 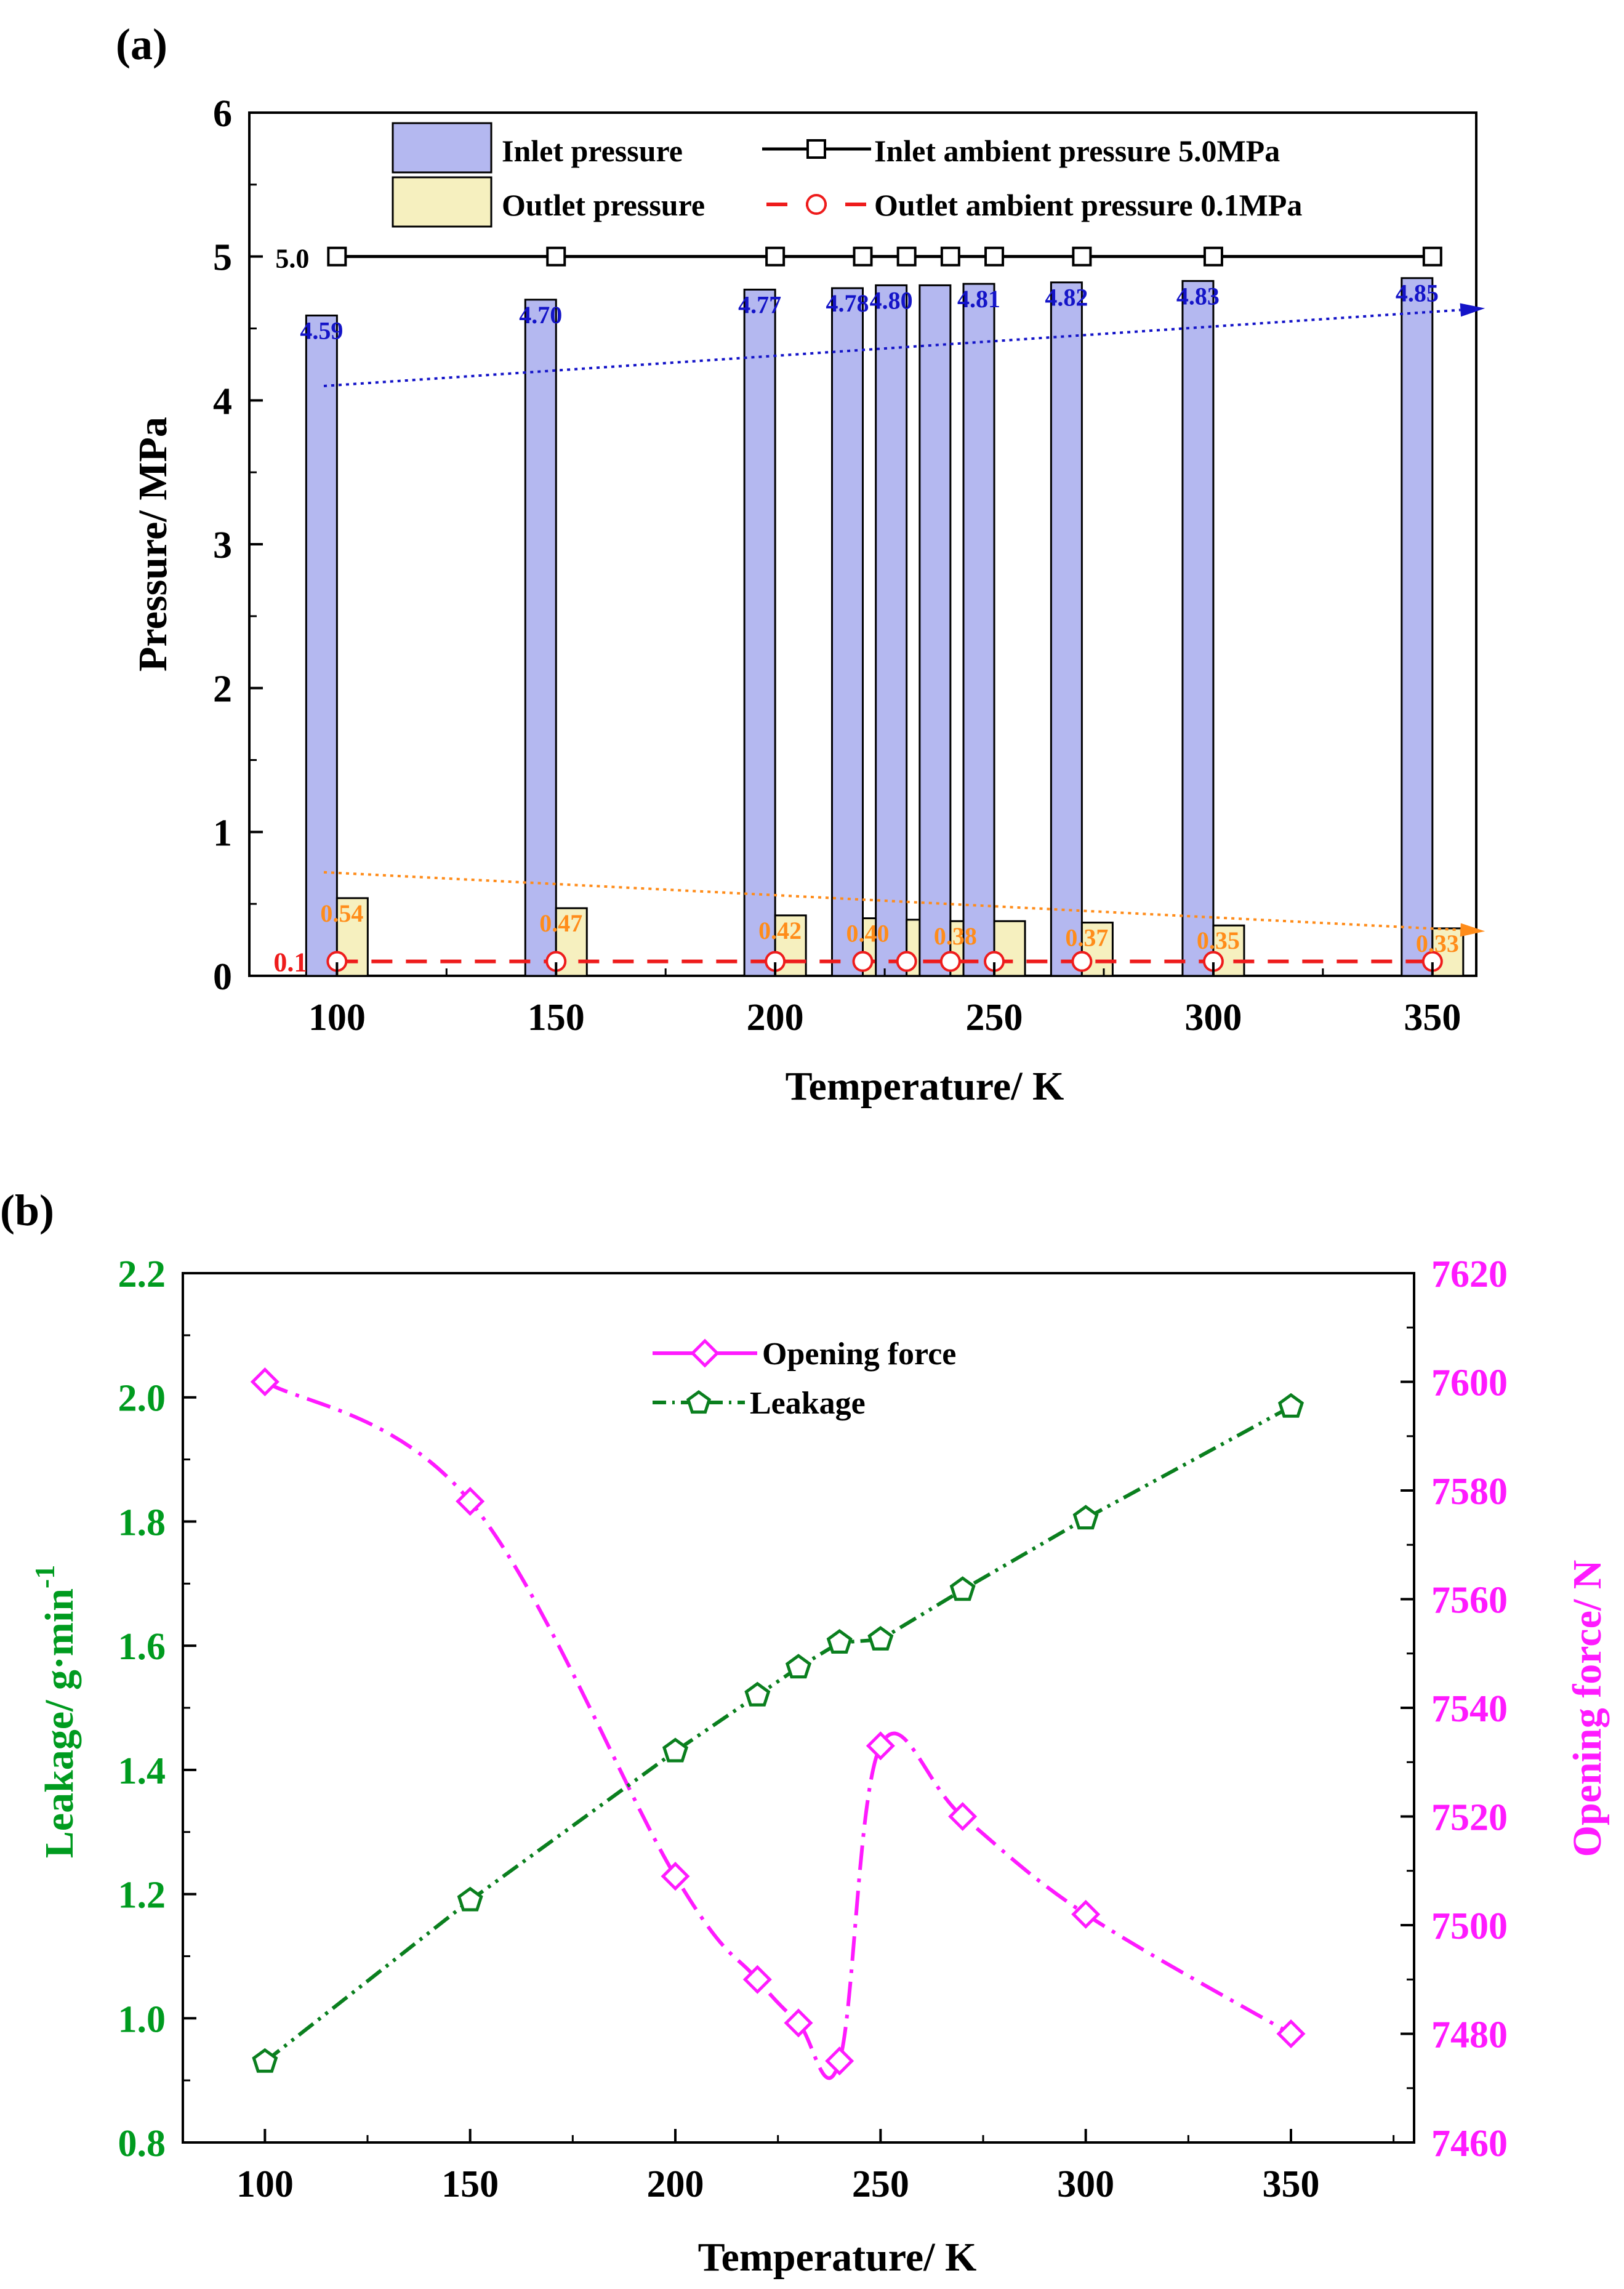 What do you see at coordinates (780, 930) in the screenshot?
I see `bar-label-outlet: 0.42` at bounding box center [780, 930].